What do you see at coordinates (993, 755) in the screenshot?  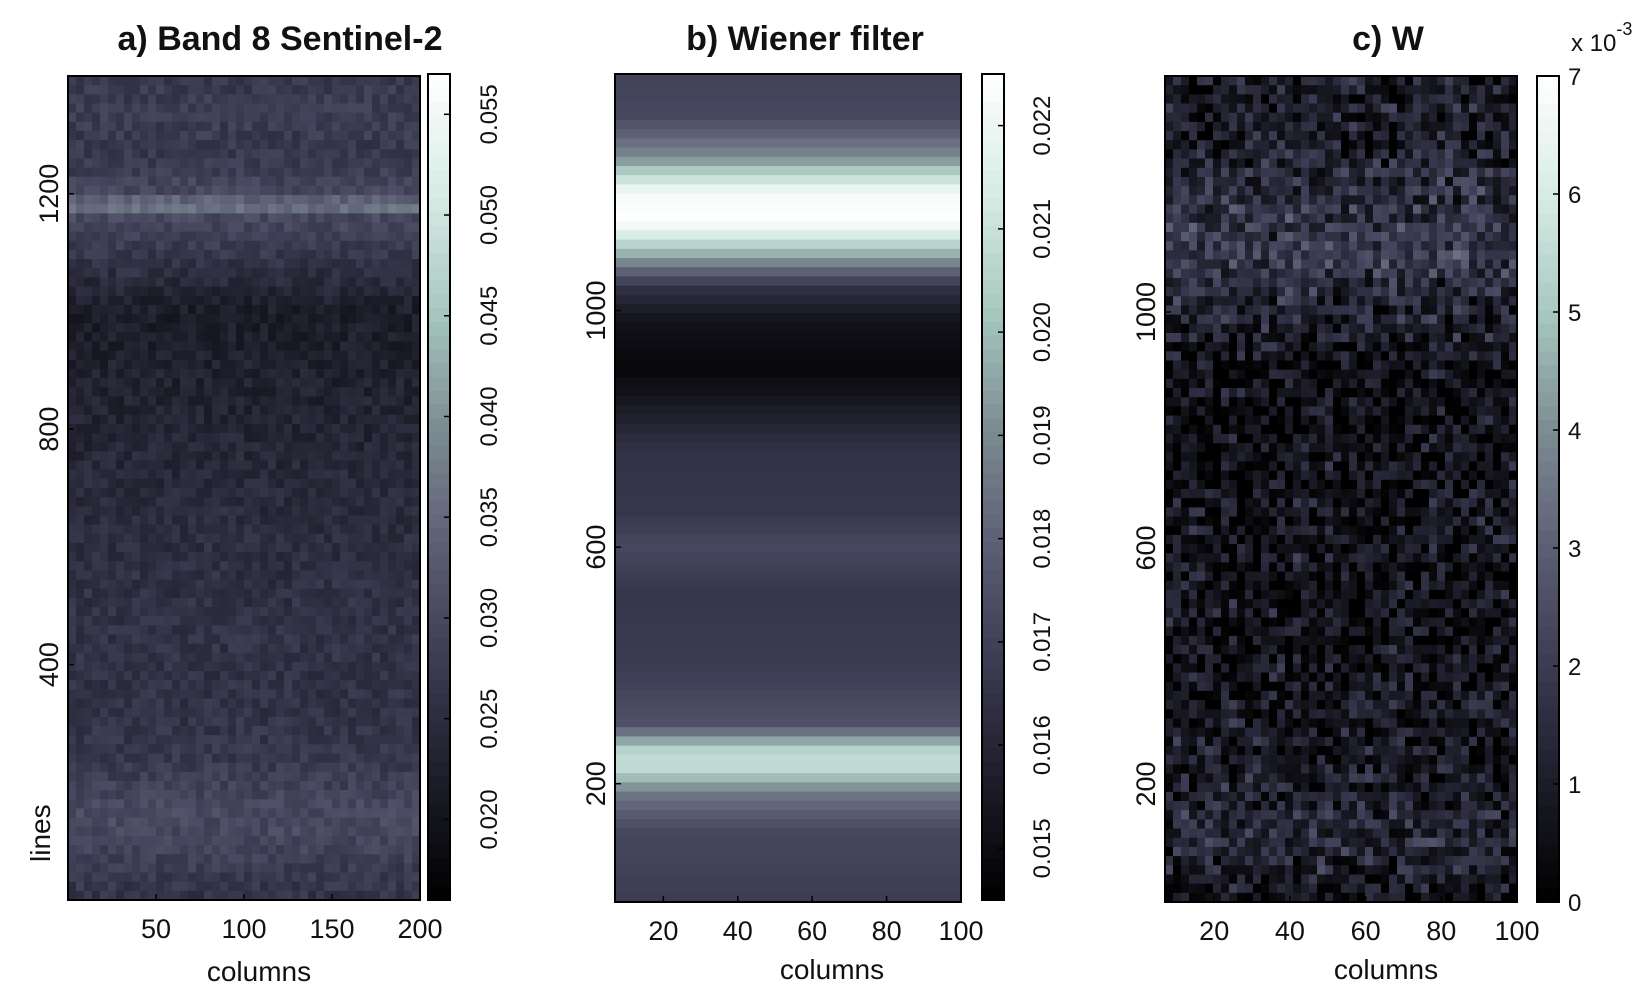 I see `colorbar-segment` at bounding box center [993, 755].